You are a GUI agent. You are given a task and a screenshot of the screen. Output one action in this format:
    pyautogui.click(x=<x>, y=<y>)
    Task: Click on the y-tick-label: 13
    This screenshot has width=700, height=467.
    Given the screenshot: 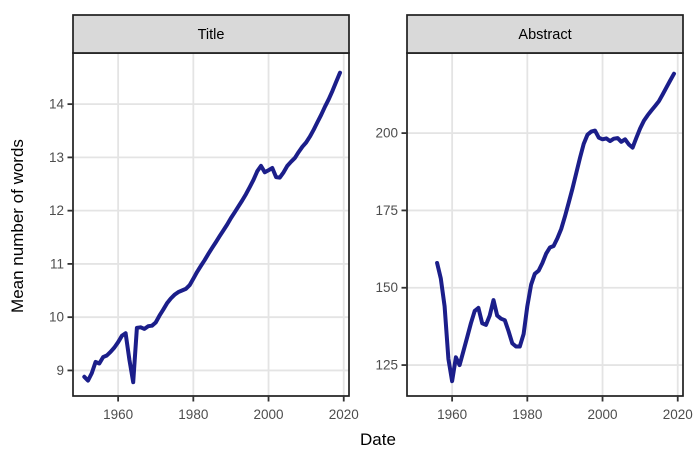 What is the action you would take?
    pyautogui.click(x=56, y=157)
    